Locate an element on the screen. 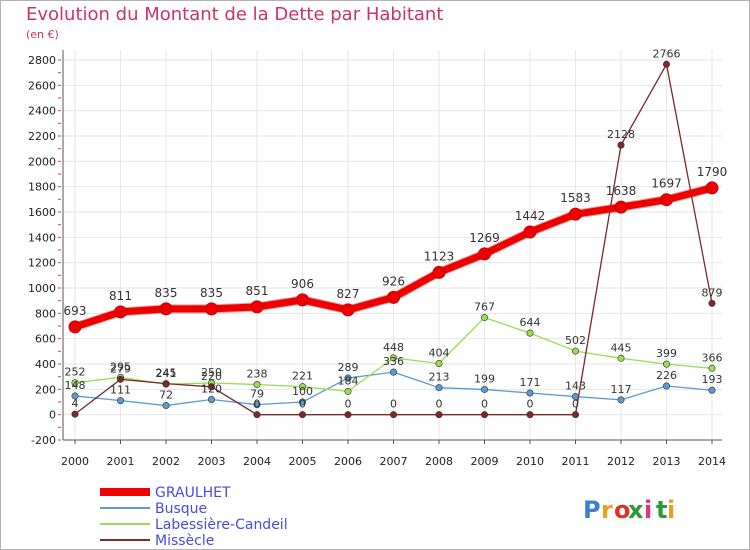 Image resolution: width=750 pixels, height=550 pixels. y-tick-label: 2800 is located at coordinates (42, 60).